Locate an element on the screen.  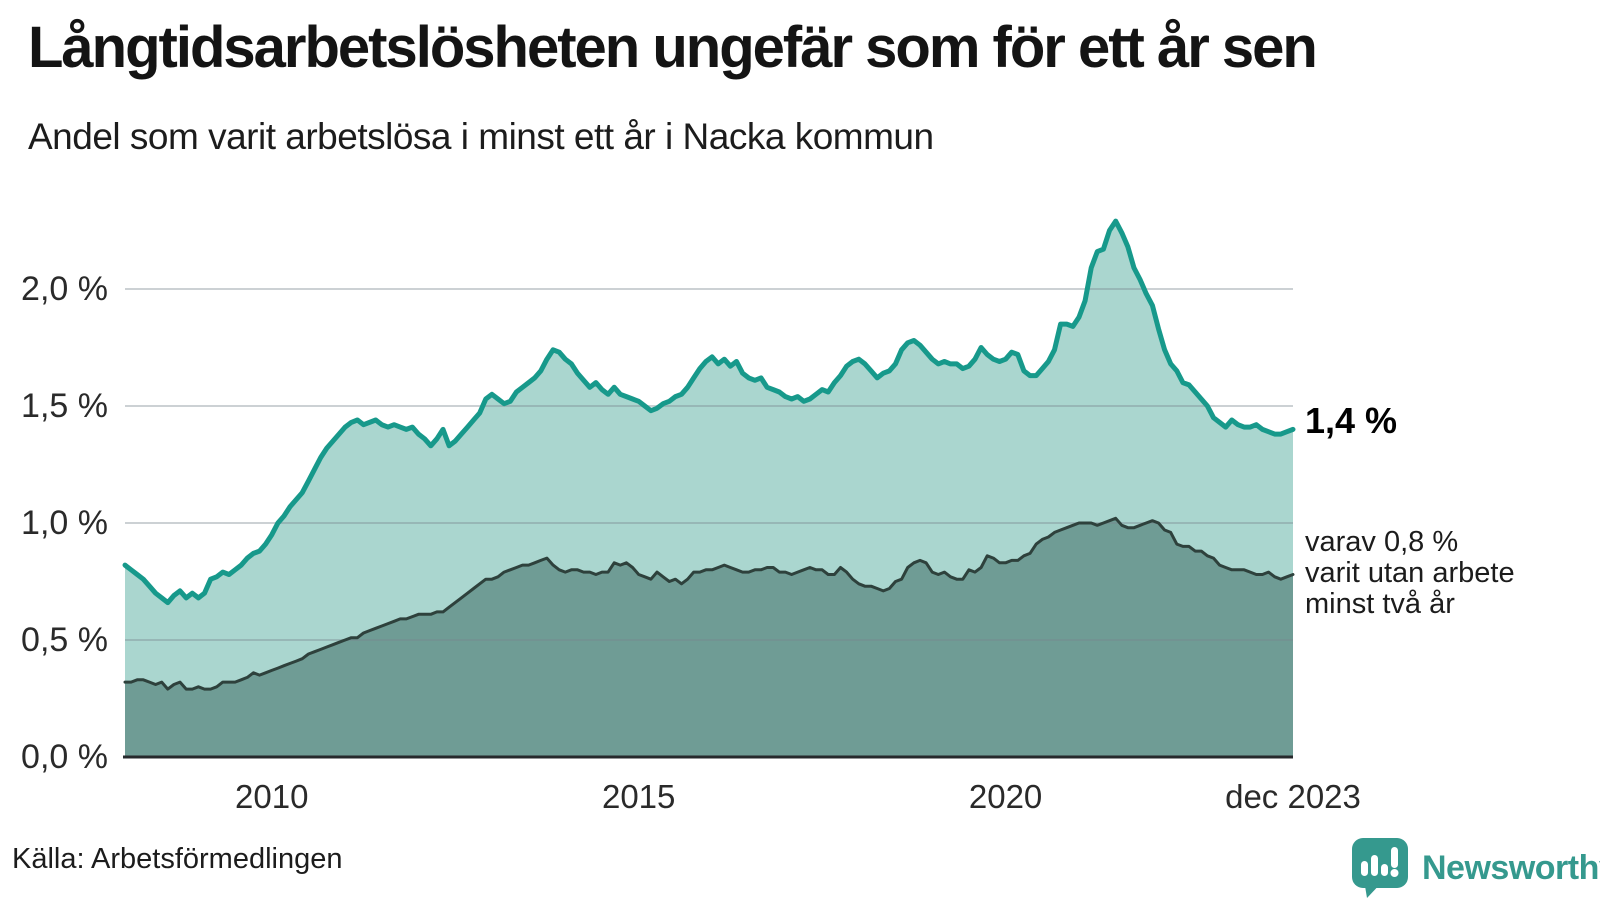
y-axis-tick-label: 1,0 % is located at coordinates (64, 523).